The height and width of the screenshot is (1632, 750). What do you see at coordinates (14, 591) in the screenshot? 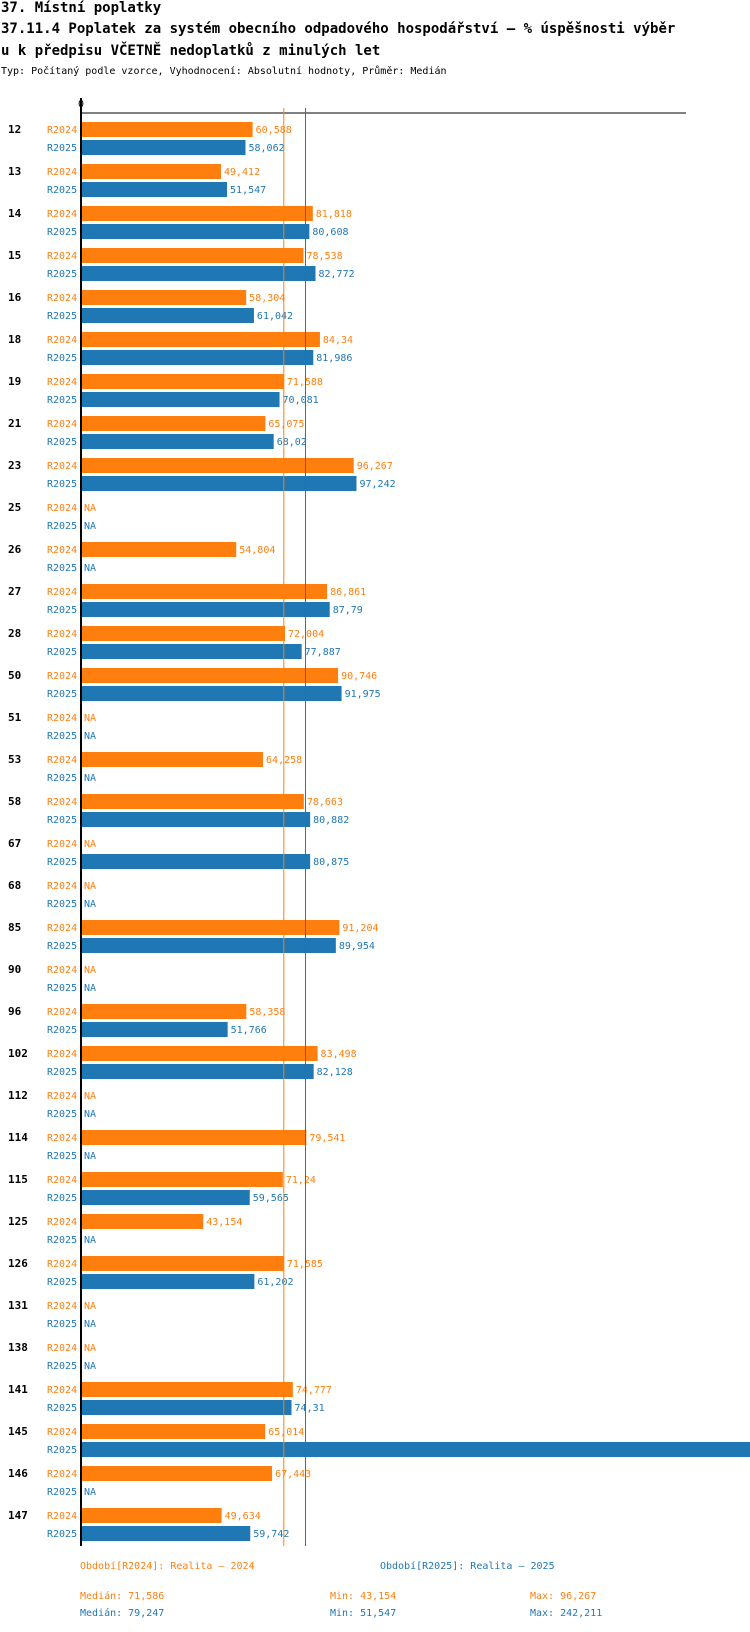
I see `category-label: 27` at bounding box center [14, 591].